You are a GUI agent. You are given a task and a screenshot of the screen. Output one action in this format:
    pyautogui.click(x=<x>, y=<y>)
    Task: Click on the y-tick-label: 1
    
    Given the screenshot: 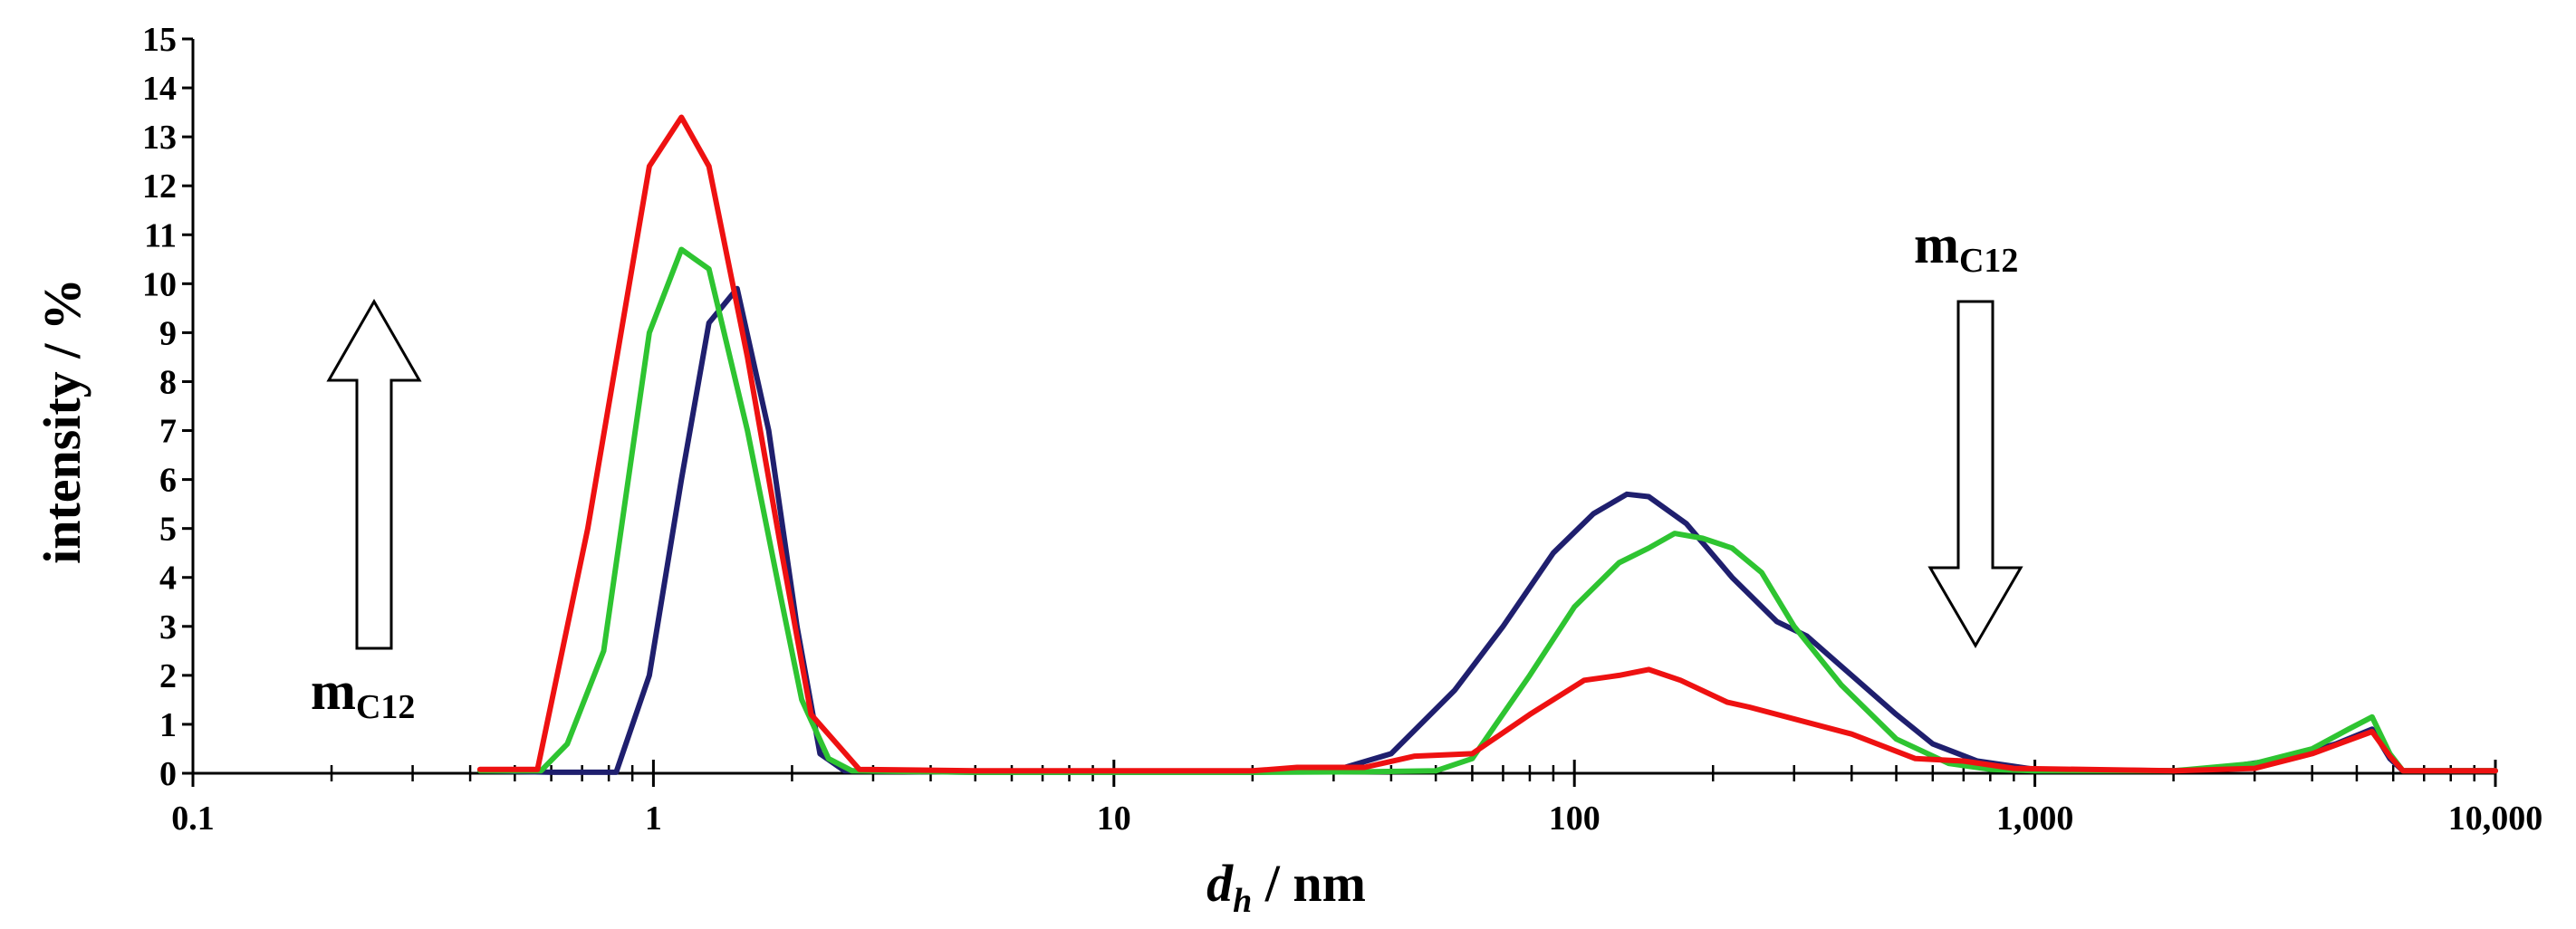 What is the action you would take?
    pyautogui.click(x=168, y=725)
    